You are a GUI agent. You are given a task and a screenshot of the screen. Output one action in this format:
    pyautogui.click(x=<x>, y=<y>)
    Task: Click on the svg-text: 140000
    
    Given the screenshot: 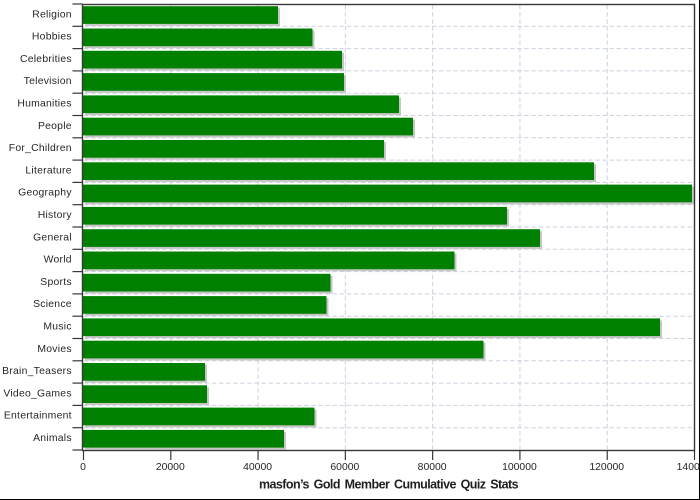 What is the action you would take?
    pyautogui.click(x=688, y=467)
    